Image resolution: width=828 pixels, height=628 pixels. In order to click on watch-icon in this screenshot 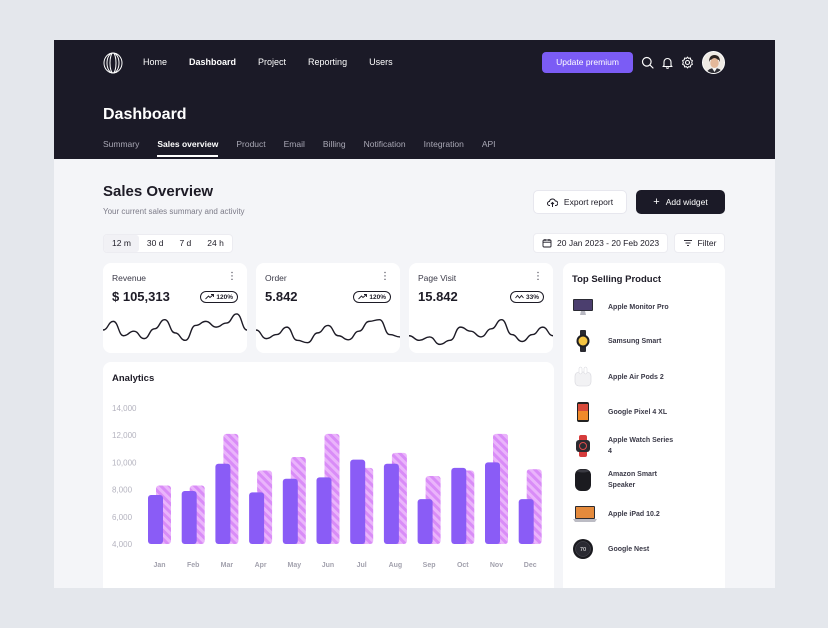, I will do `click(583, 446)`.